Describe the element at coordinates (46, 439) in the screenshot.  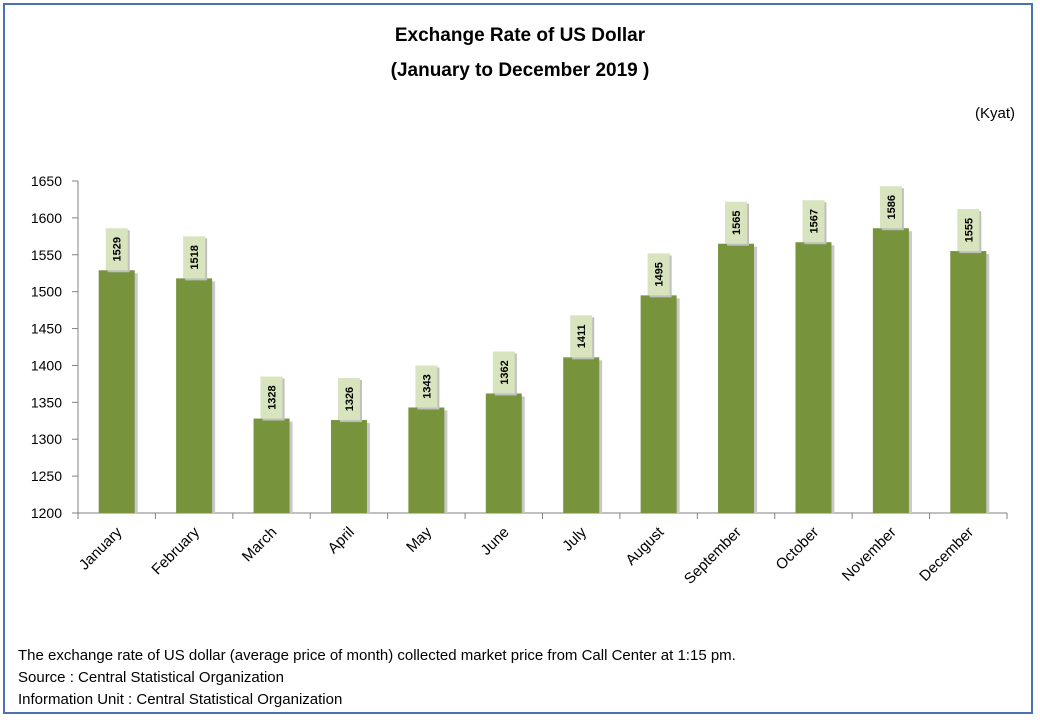
I see `y-tick-label: 1300` at that location.